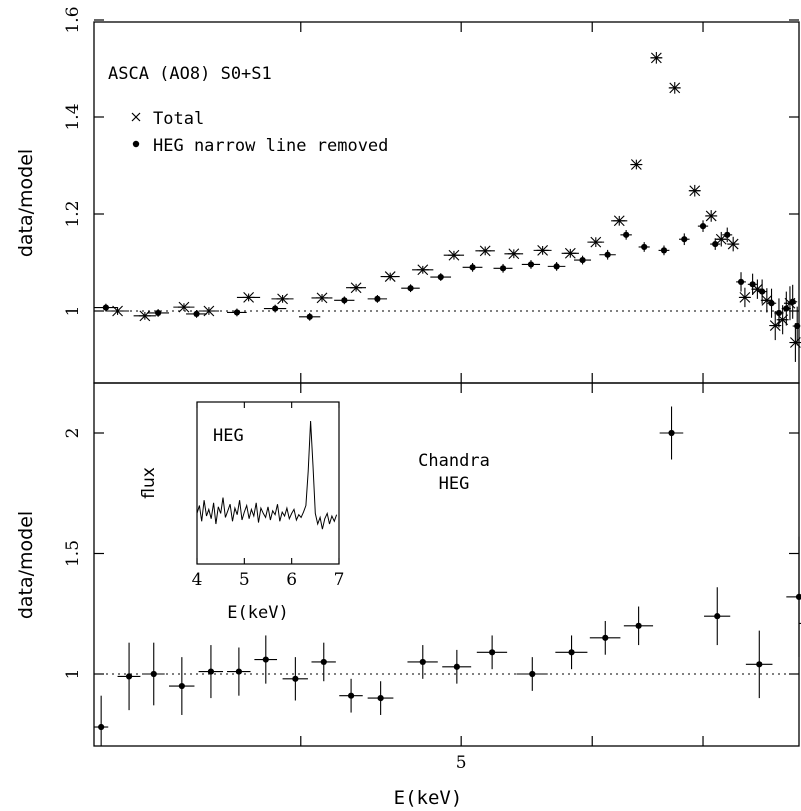 This screenshot has height=811, width=801. What do you see at coordinates (259, 132) in the screenshot?
I see `asca-legend: Total HEG narrow line removed` at bounding box center [259, 132].